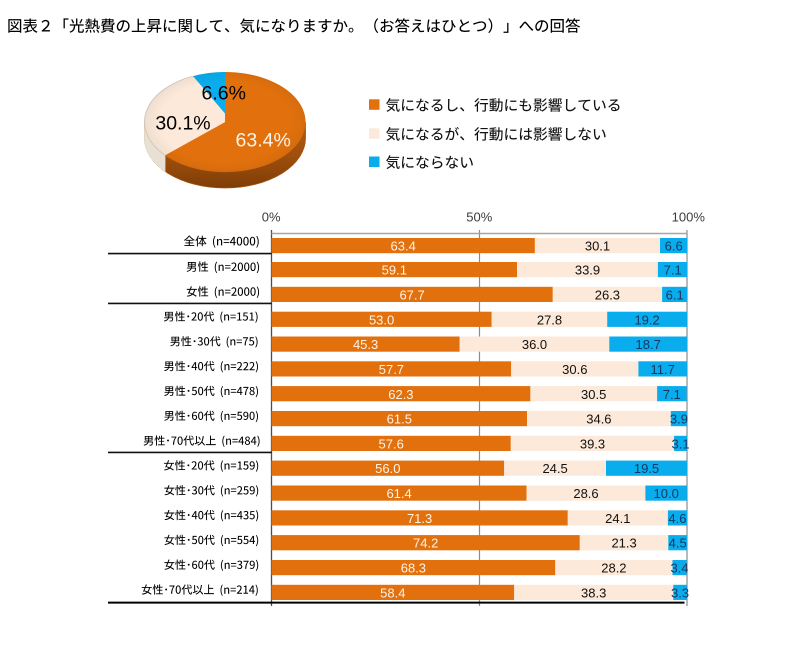  I want to click on svg-text: 19.2, so click(646, 319).